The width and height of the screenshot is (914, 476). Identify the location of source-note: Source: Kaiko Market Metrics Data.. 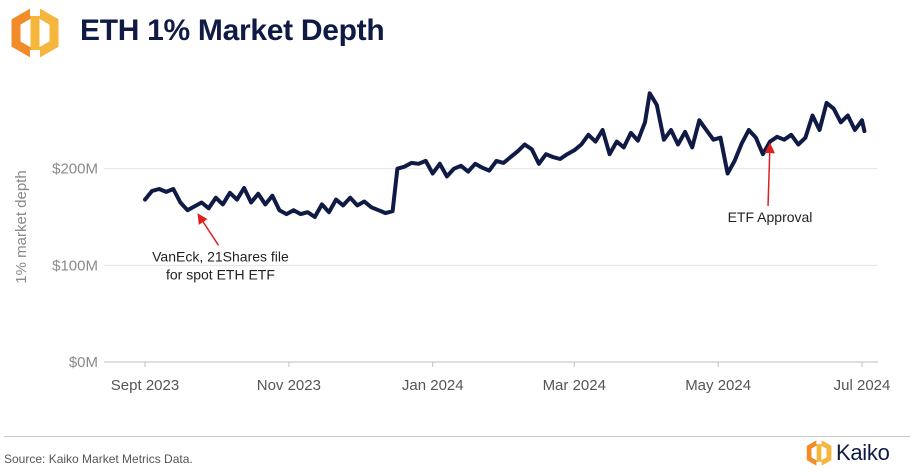
(98, 459).